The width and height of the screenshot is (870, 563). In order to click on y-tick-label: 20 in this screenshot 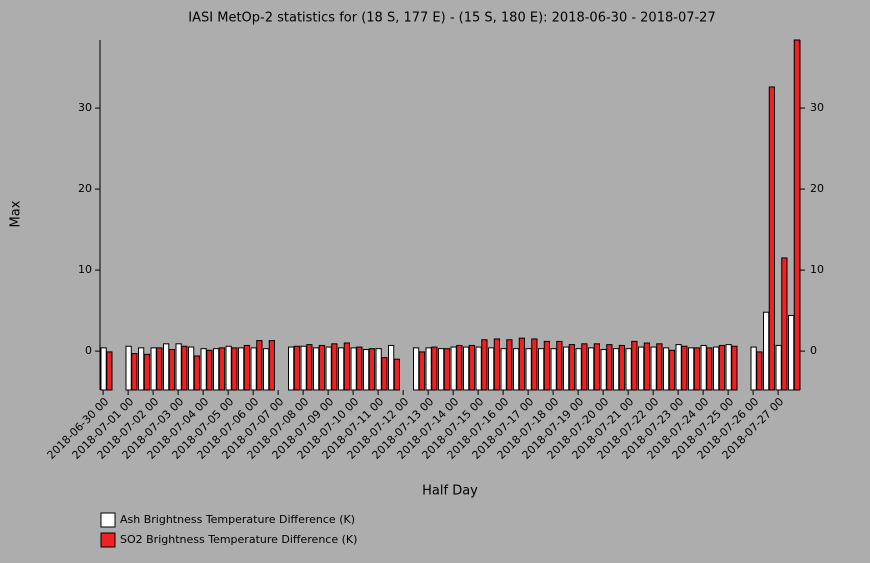, I will do `click(85, 188)`.